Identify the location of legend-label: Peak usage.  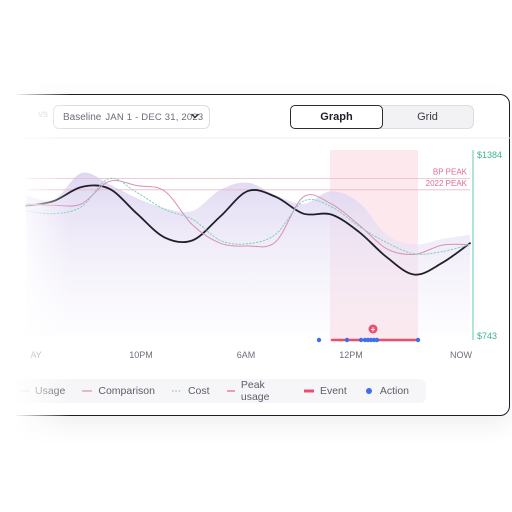
(255, 391).